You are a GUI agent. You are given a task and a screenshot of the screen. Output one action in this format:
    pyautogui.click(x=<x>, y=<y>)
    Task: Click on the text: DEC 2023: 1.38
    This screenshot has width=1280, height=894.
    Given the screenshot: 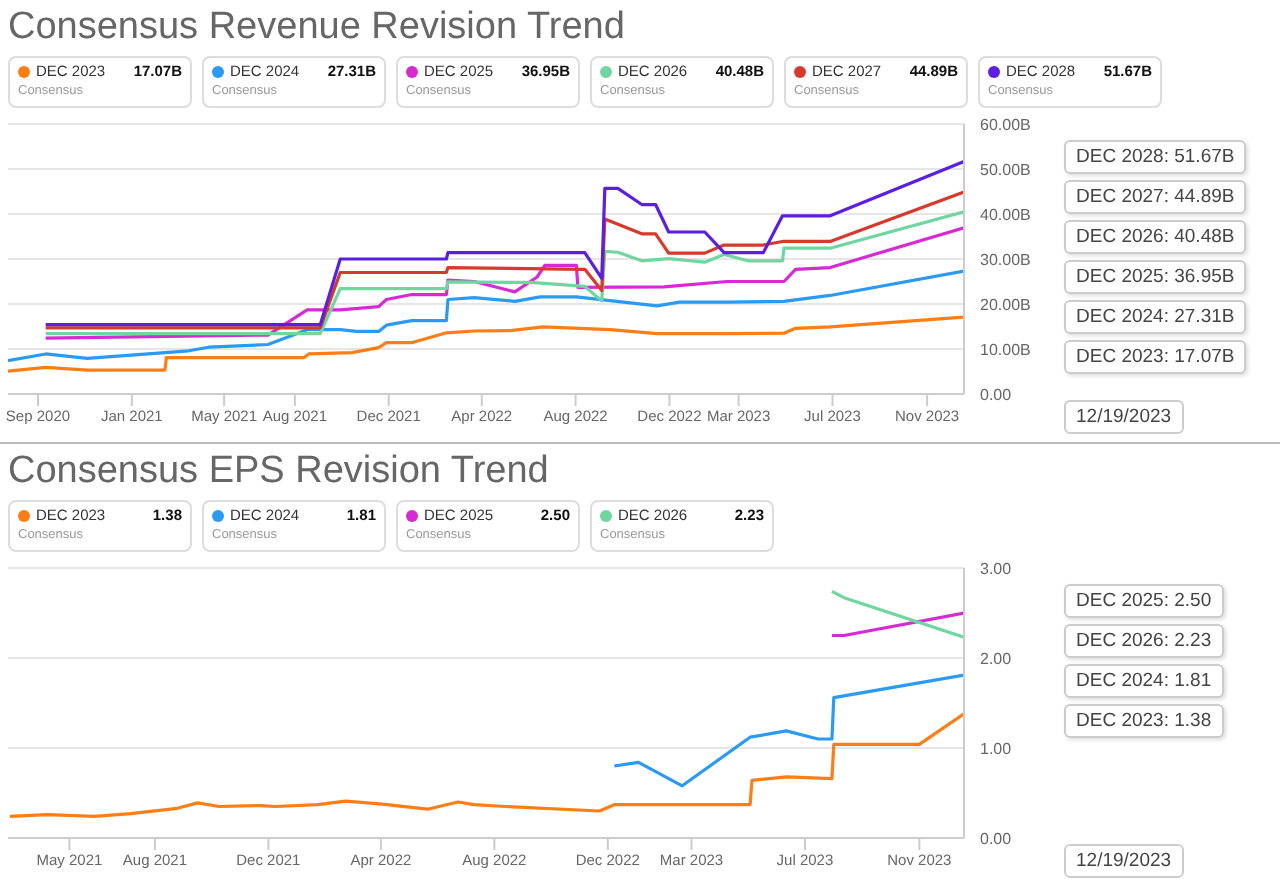 What is the action you would take?
    pyautogui.click(x=1144, y=721)
    